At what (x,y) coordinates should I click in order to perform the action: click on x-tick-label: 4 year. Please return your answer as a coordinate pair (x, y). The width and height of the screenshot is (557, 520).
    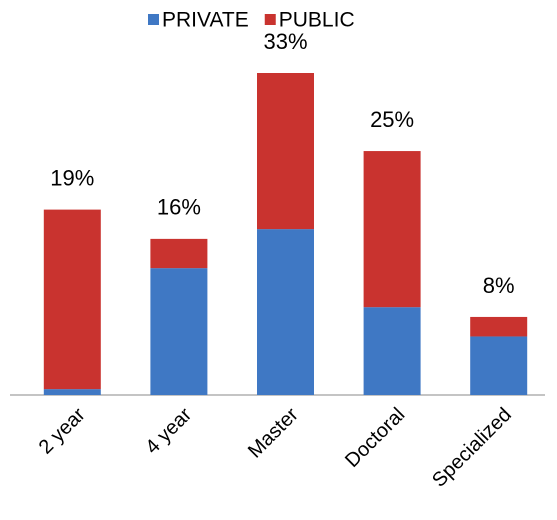
    Looking at the image, I should click on (168, 430).